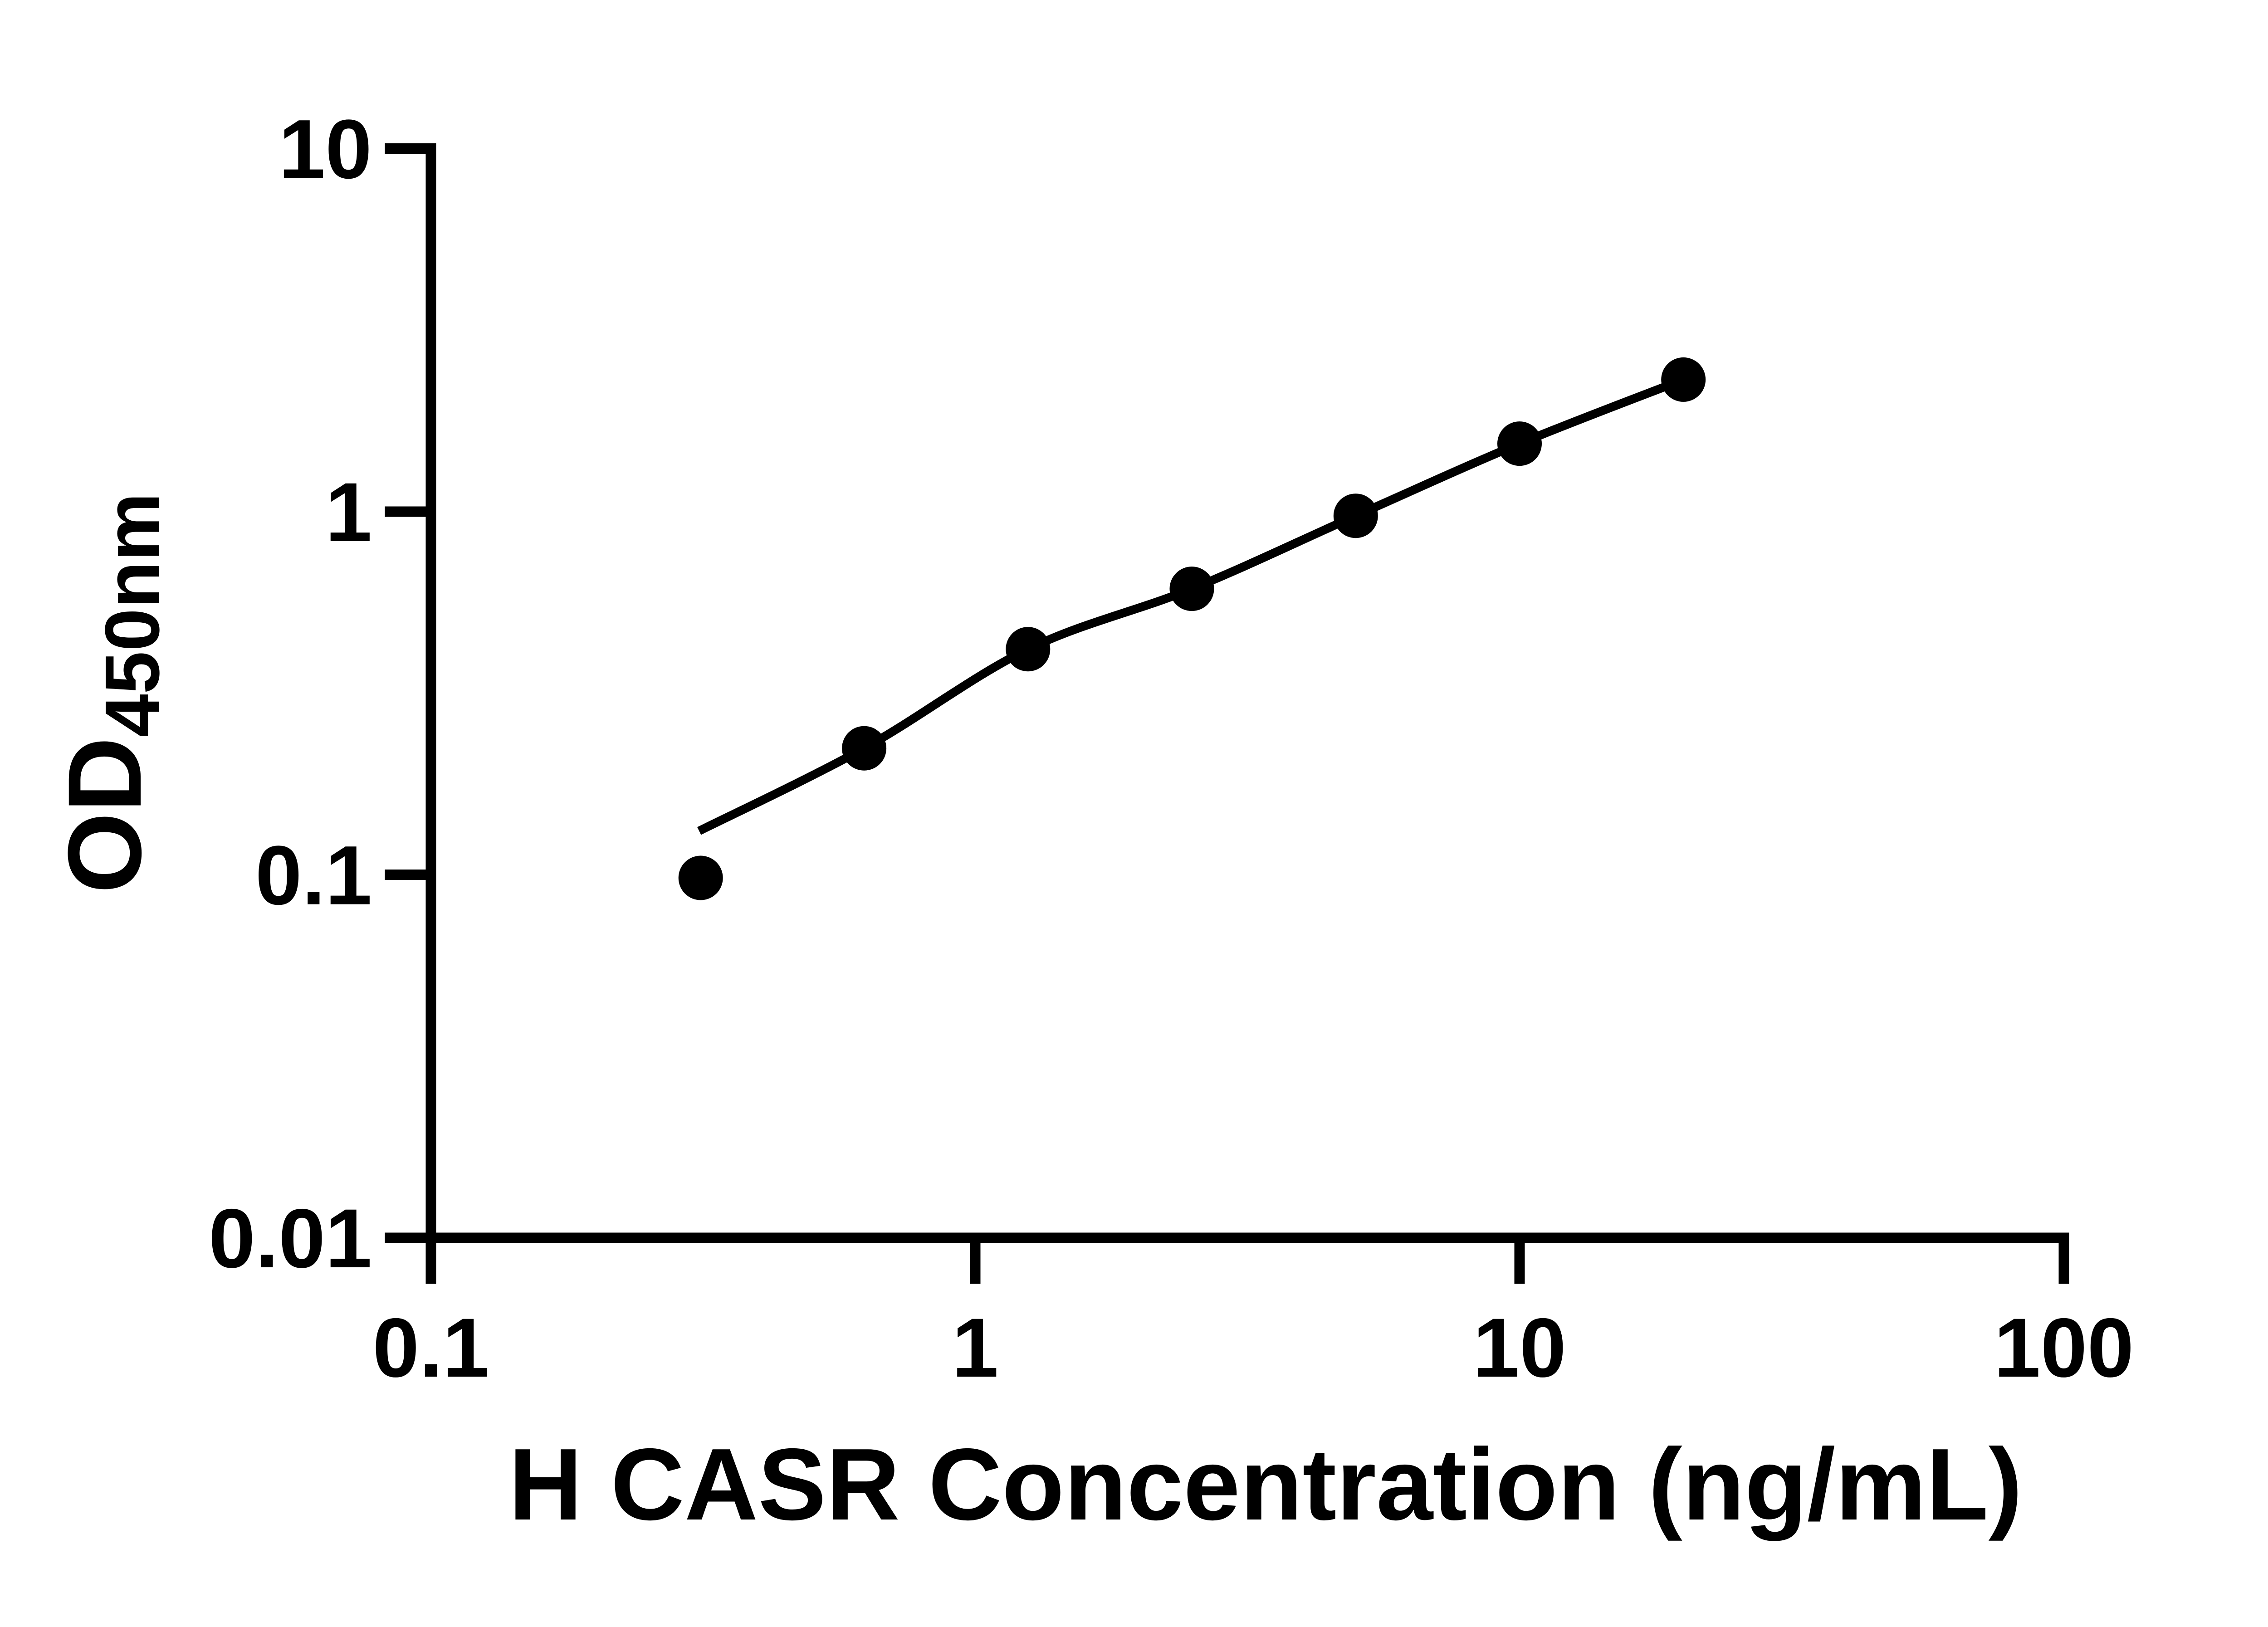 The width and height of the screenshot is (2268, 1627). What do you see at coordinates (2064, 1348) in the screenshot?
I see `x-tick-label: 100` at bounding box center [2064, 1348].